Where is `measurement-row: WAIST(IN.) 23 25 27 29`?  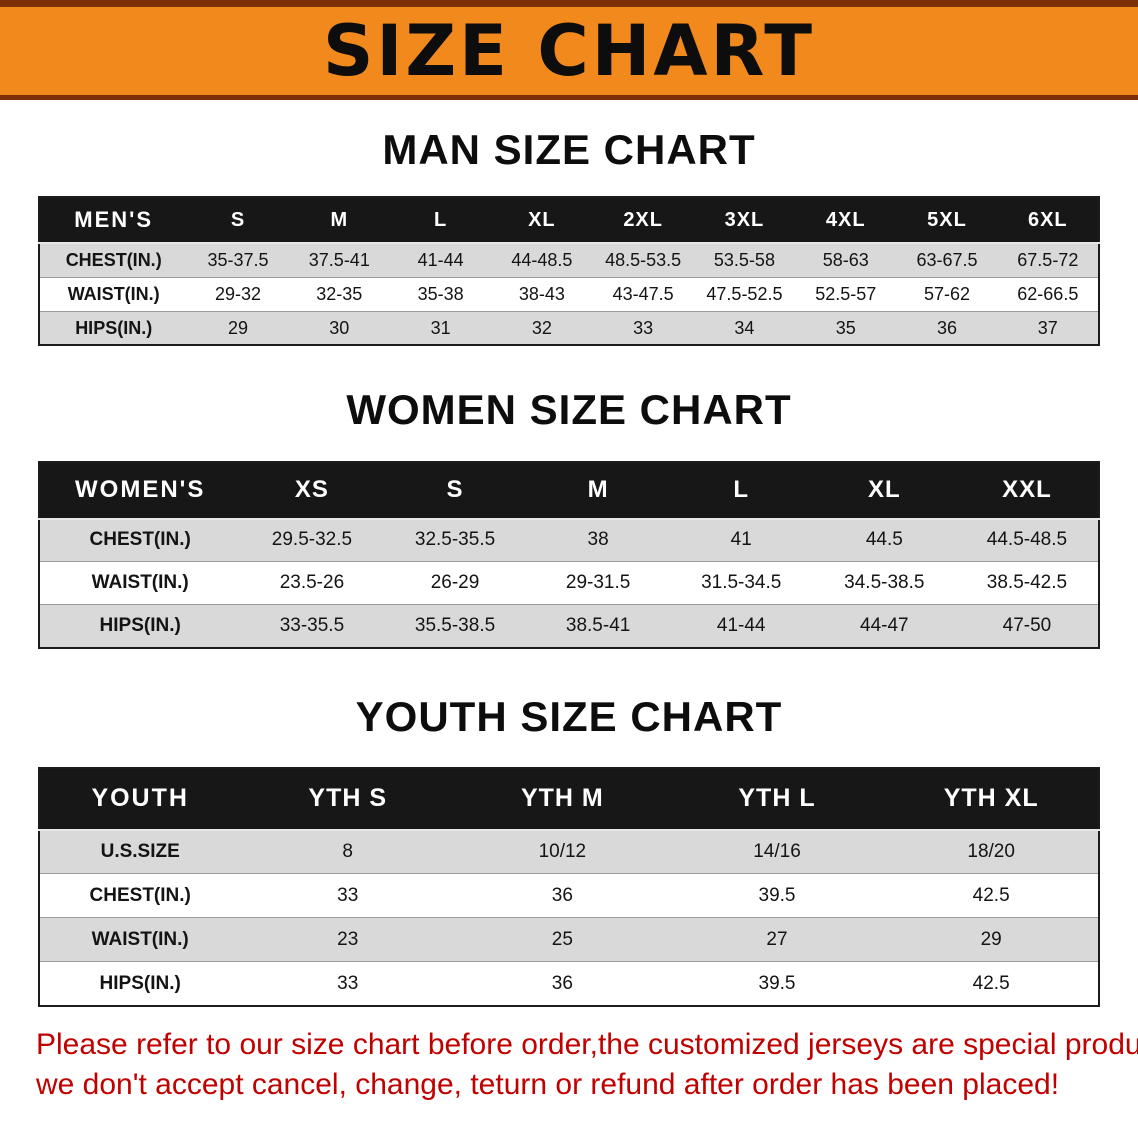 measurement-row: WAIST(IN.) 23 25 27 29 is located at coordinates (569, 939).